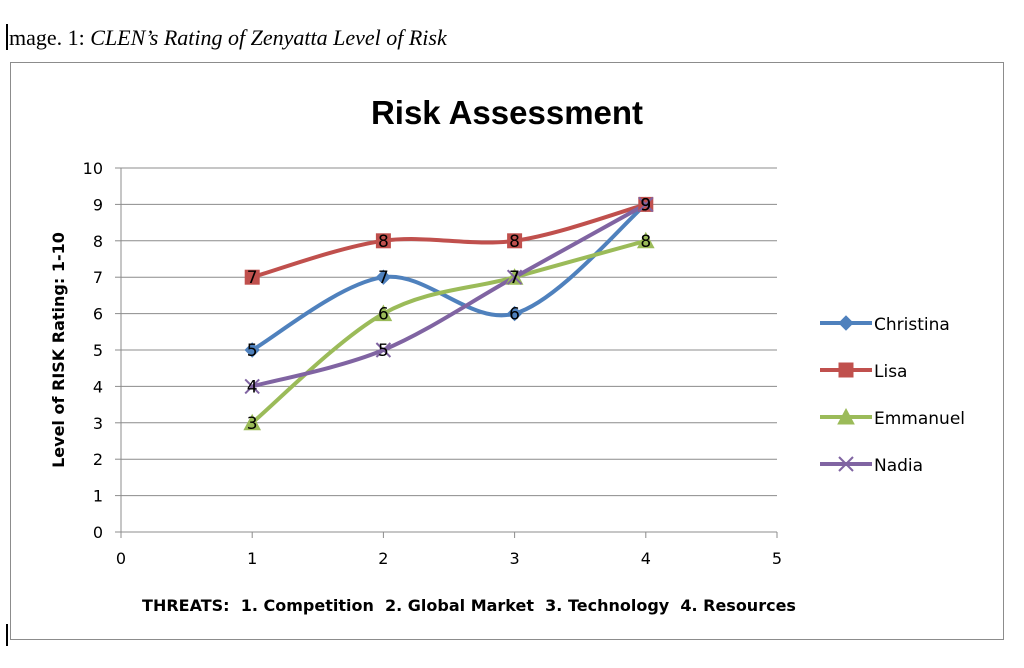 Image resolution: width=1024 pixels, height=668 pixels. I want to click on data-label-lisa-2: 8, so click(383, 242).